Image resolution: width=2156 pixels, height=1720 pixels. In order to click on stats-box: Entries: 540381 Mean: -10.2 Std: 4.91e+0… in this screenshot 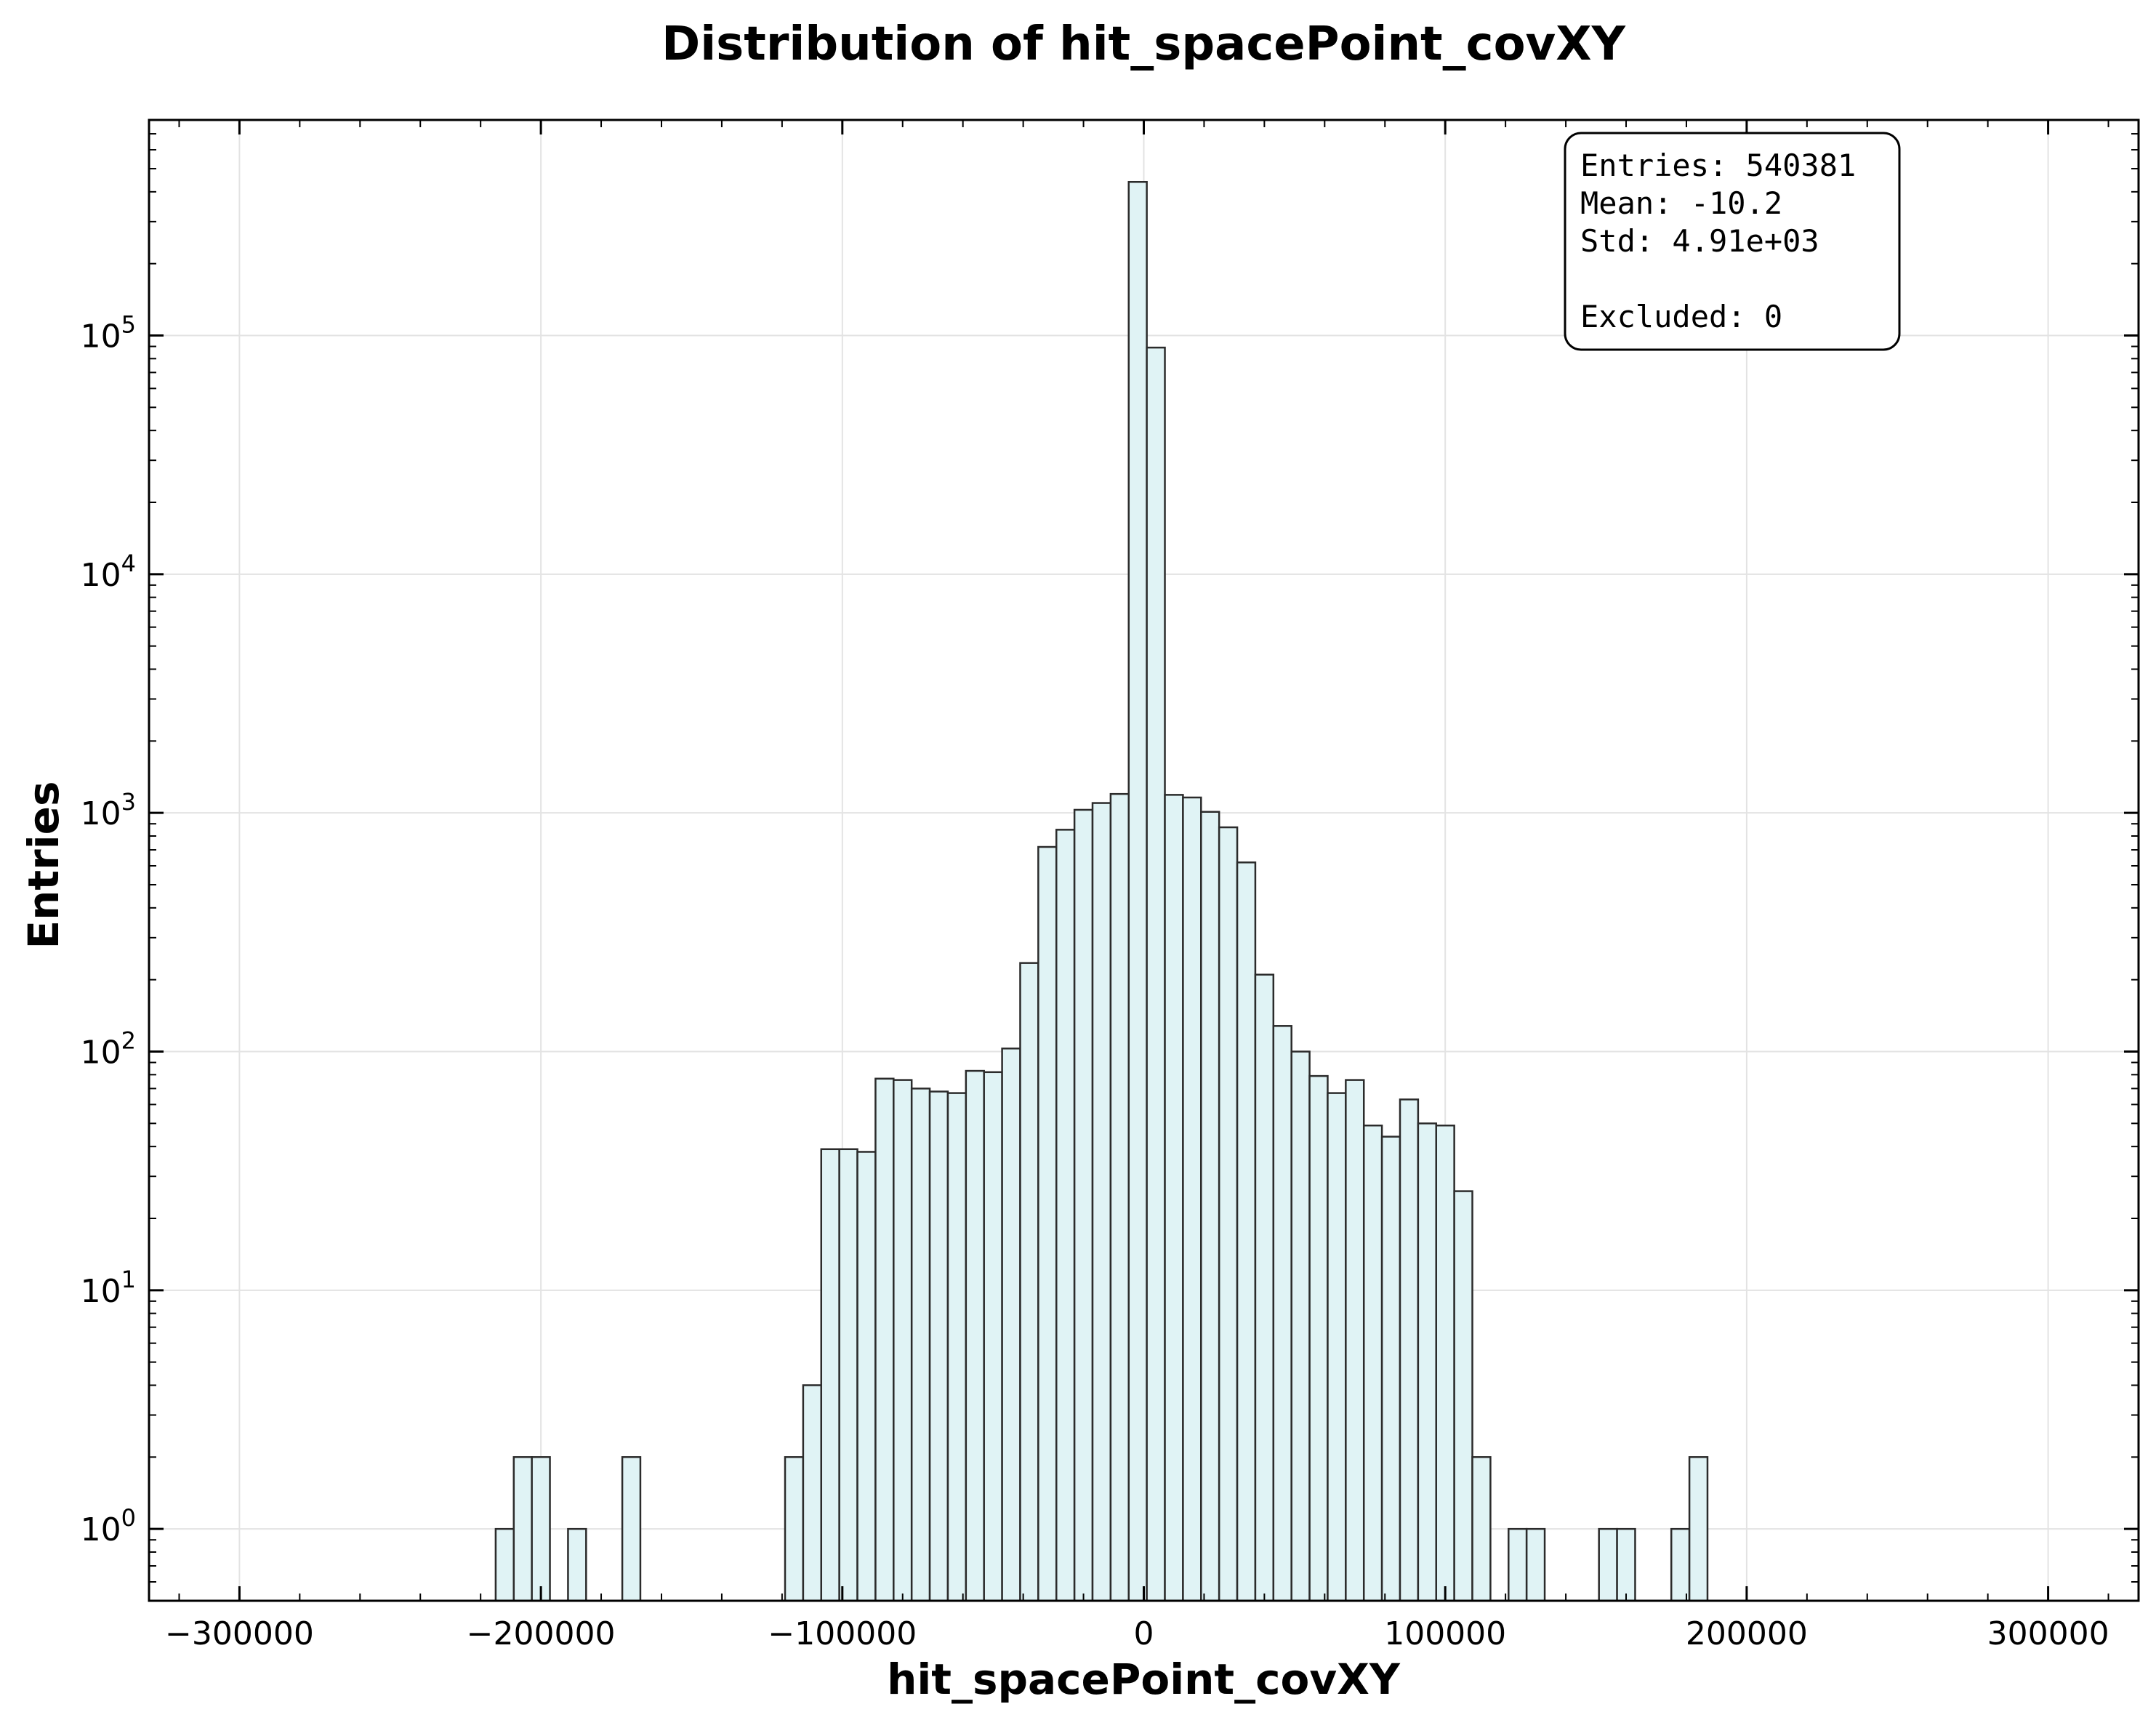, I will do `click(1732, 241)`.